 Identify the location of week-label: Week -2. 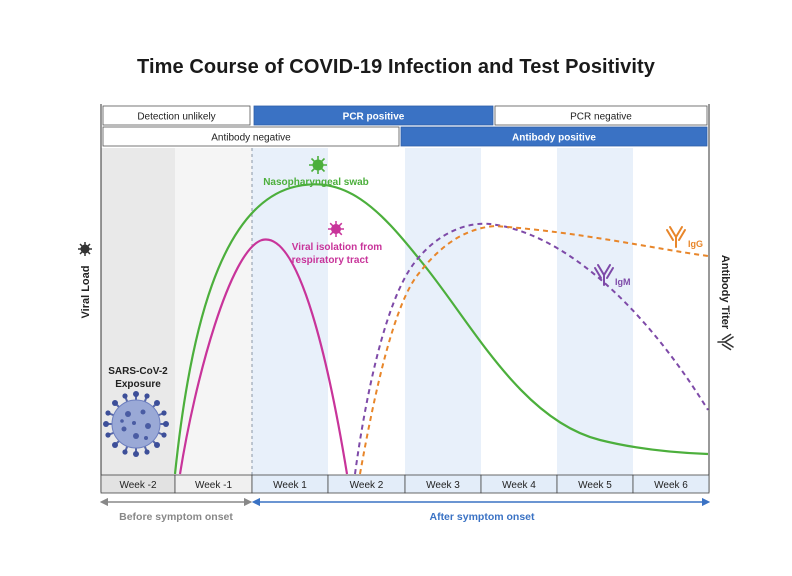
(137, 485).